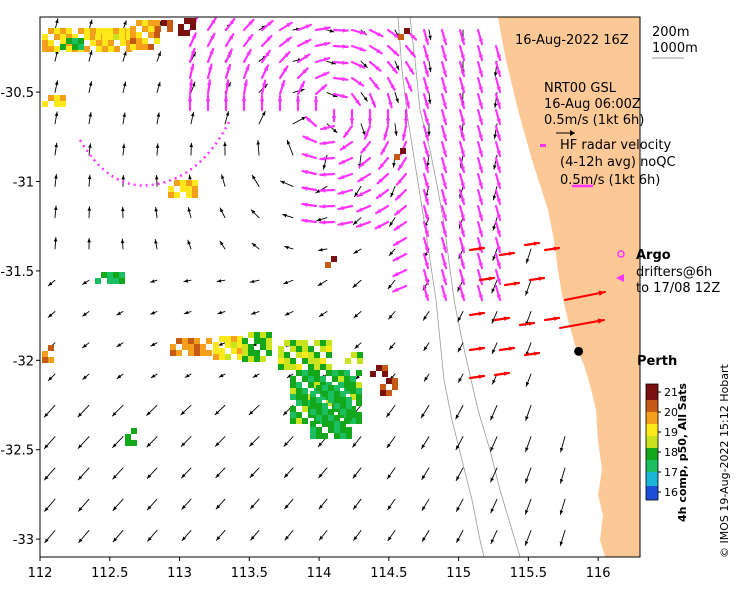 Image resolution: width=740 pixels, height=592 pixels. What do you see at coordinates (465, 287) in the screenshot?
I see `contour-200m` at bounding box center [465, 287].